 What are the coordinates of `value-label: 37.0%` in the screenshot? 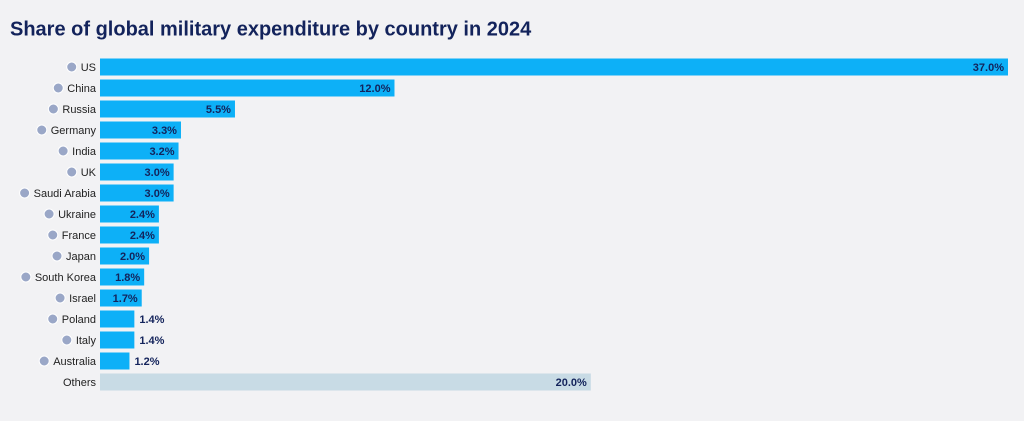 It's located at (988, 68).